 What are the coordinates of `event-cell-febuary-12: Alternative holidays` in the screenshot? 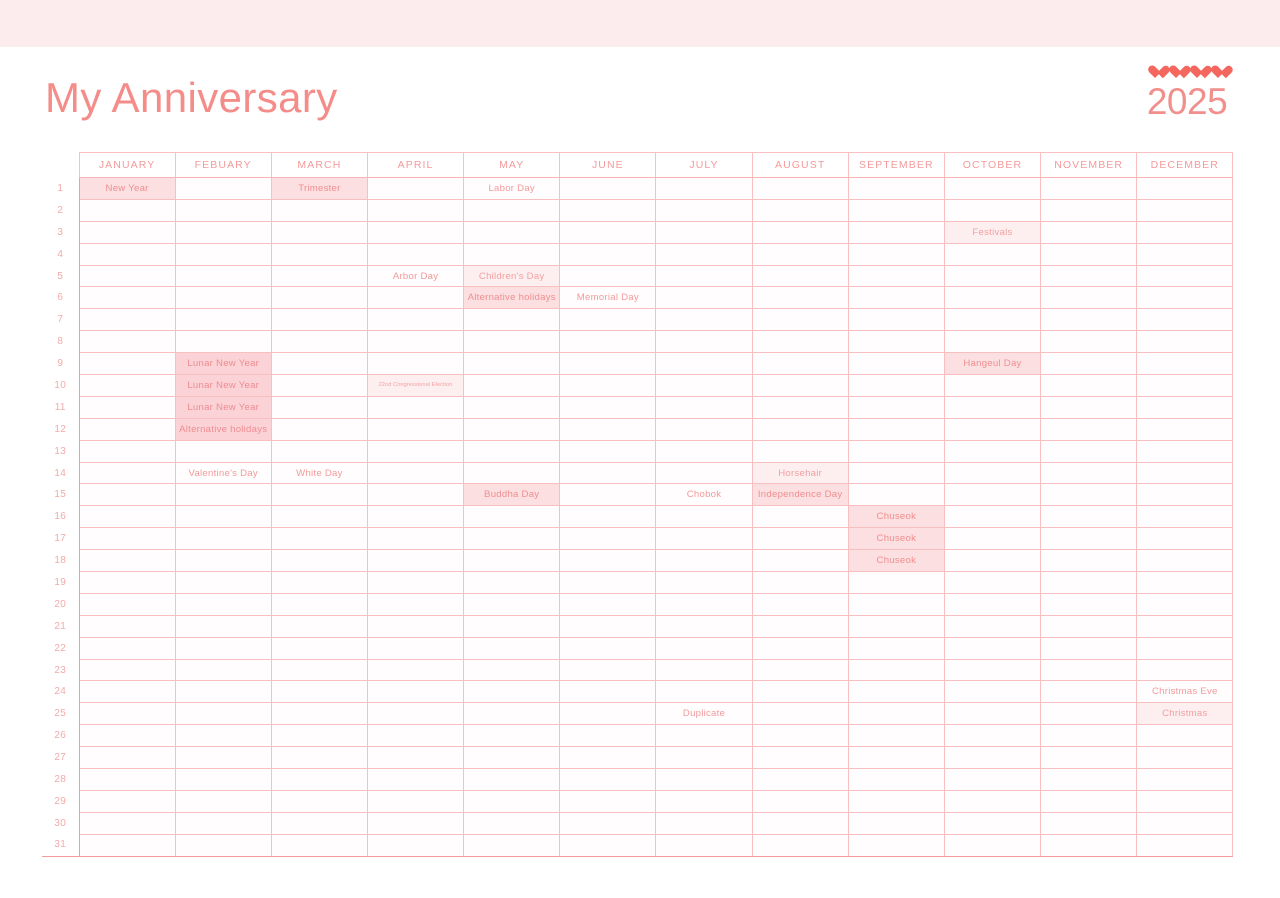 It's located at (223, 429).